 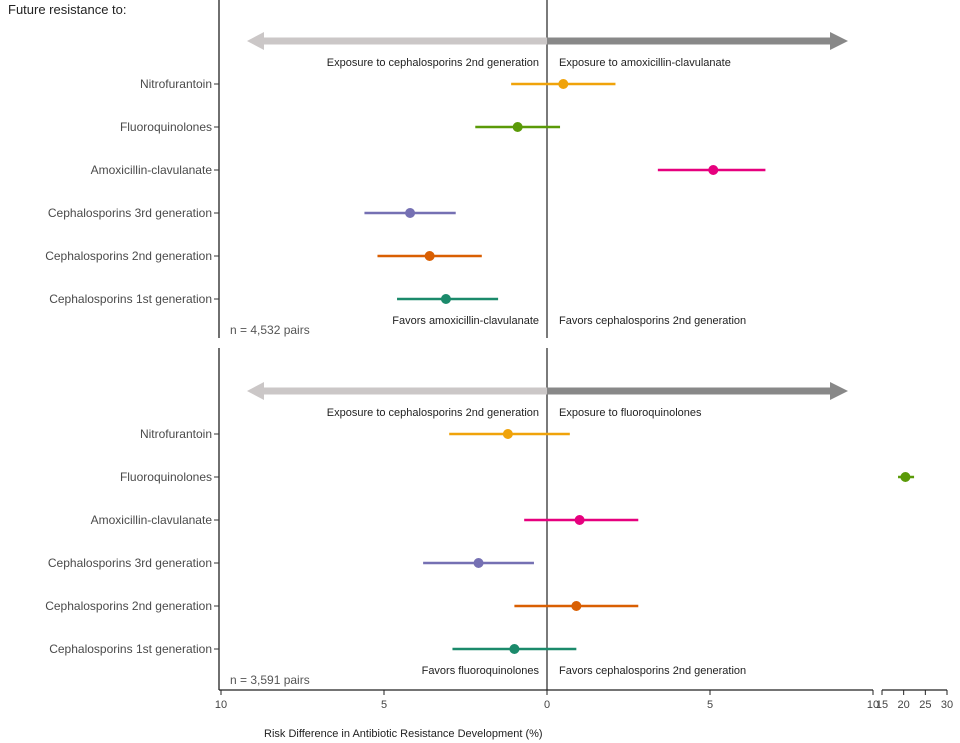 I want to click on favors-left-label: Favors fluoroquinolones, so click(x=481, y=671).